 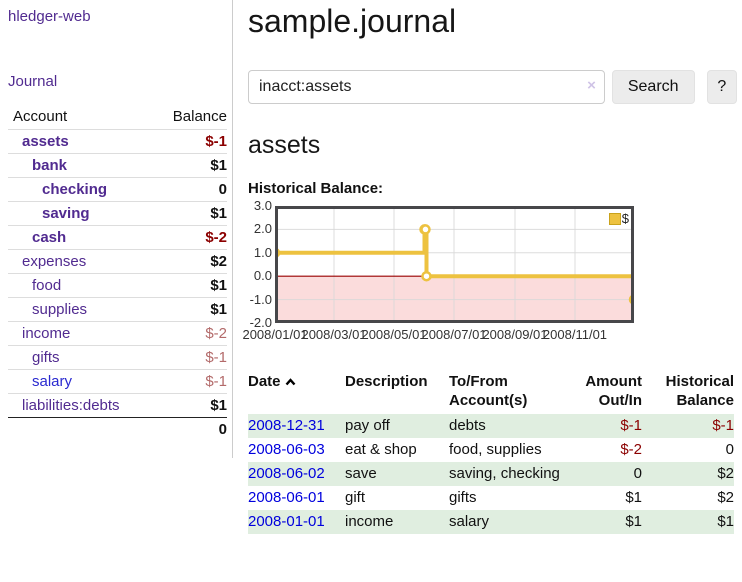 What do you see at coordinates (286, 497) in the screenshot?
I see `transaction-date-link: 2008-06-01` at bounding box center [286, 497].